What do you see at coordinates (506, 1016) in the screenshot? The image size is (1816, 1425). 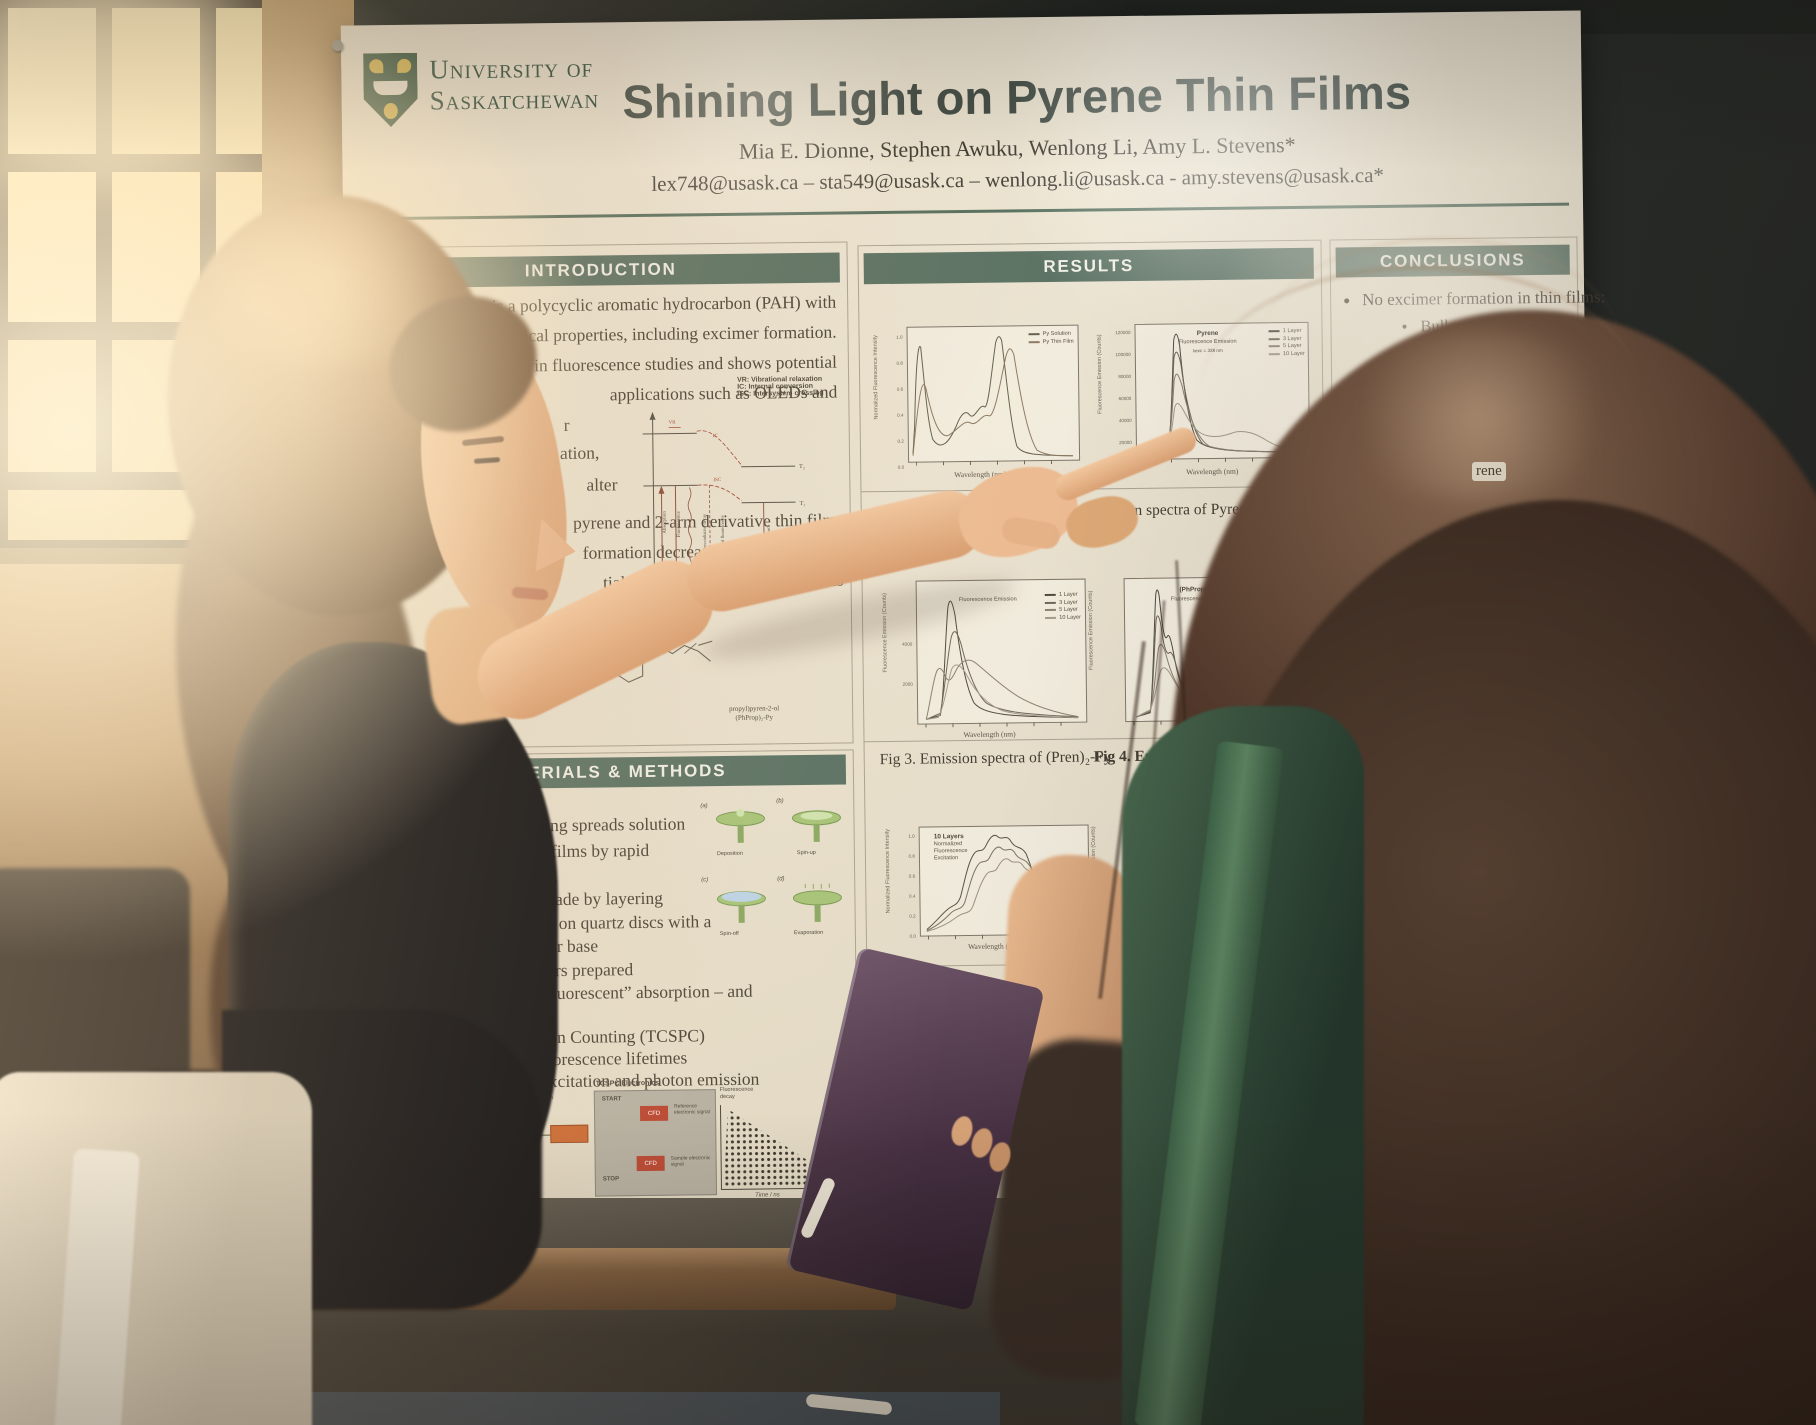 I see `methods-line: measured` at bounding box center [506, 1016].